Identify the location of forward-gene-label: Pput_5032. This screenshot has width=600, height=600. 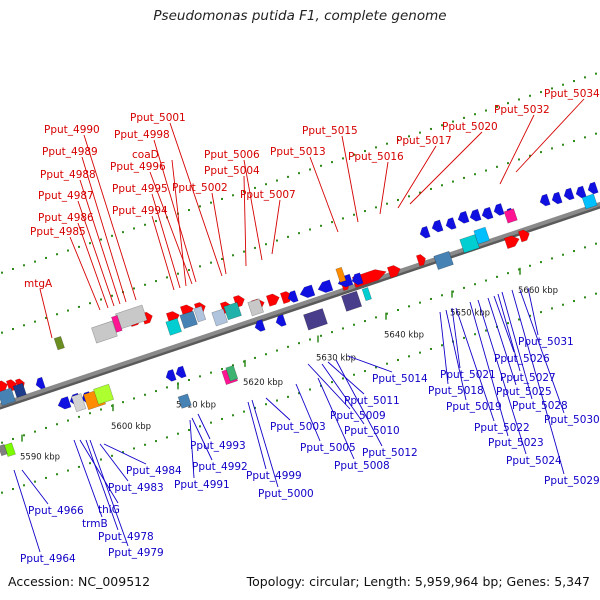
(522, 110).